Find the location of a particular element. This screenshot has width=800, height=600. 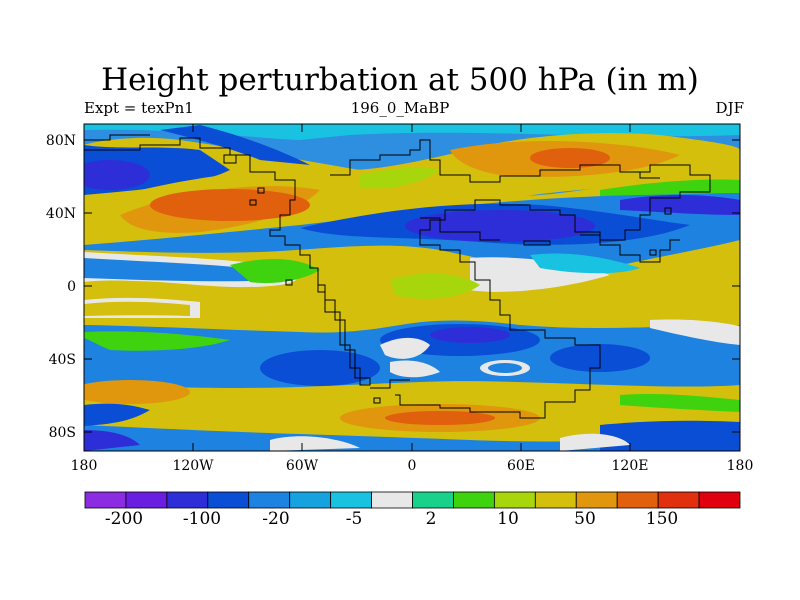

lon-label-120e: 120E is located at coordinates (630, 466).